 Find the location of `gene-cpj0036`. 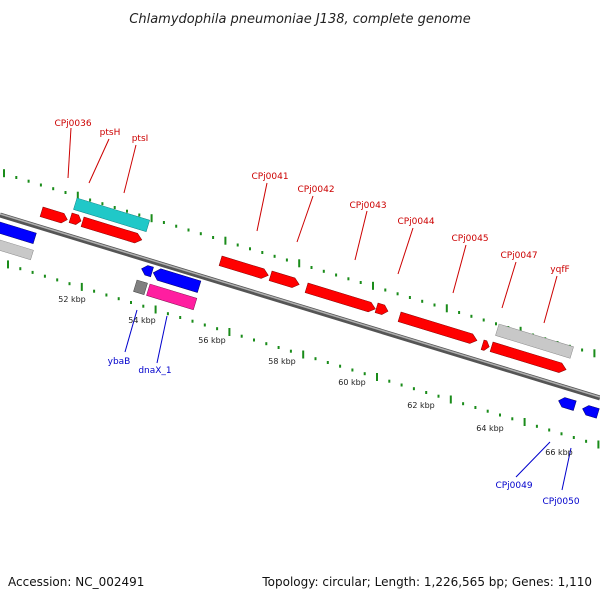

gene-cpj0036 is located at coordinates (54, 215).